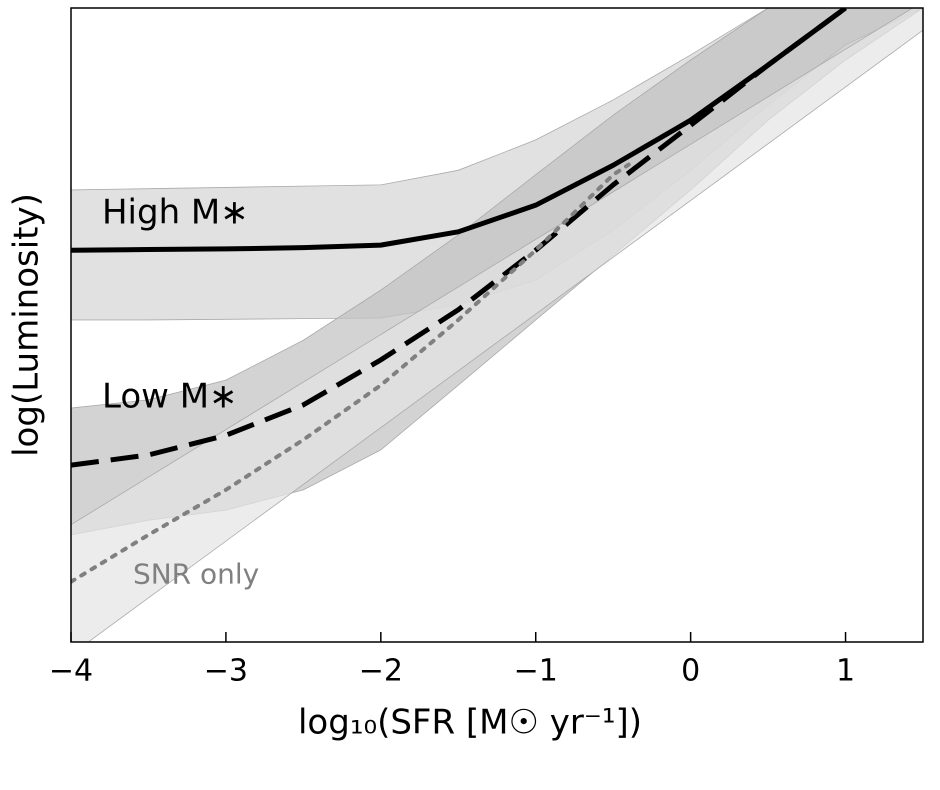 This screenshot has height=790, width=940. I want to click on x-tick-label: −3, so click(226, 671).